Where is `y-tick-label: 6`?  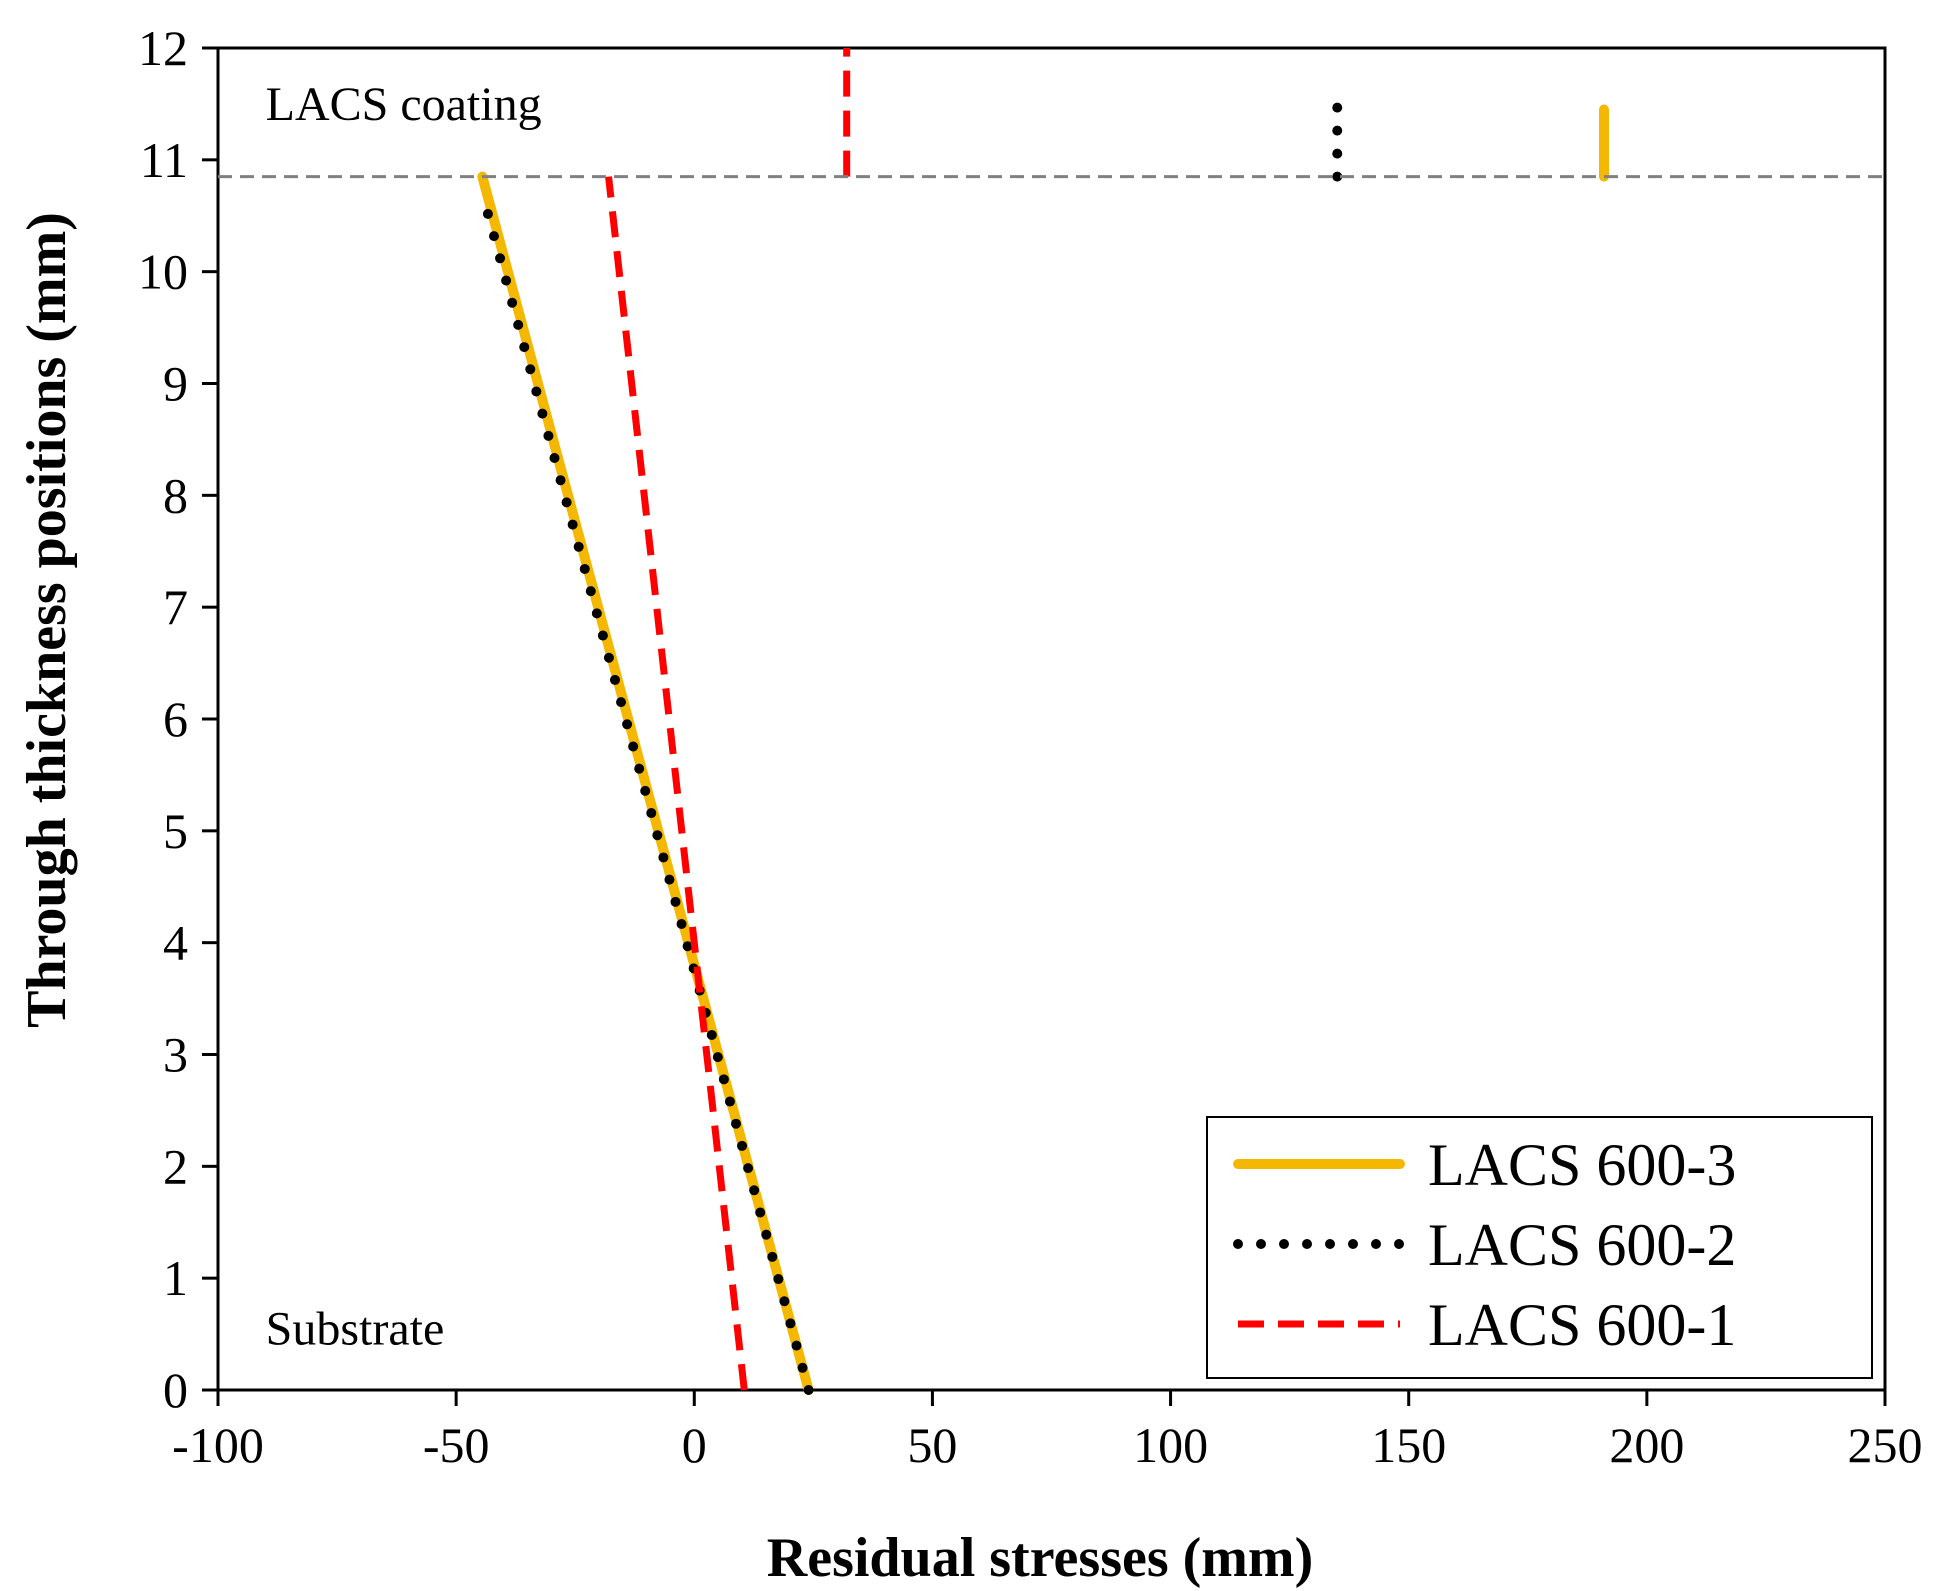
y-tick-label: 6 is located at coordinates (175, 719).